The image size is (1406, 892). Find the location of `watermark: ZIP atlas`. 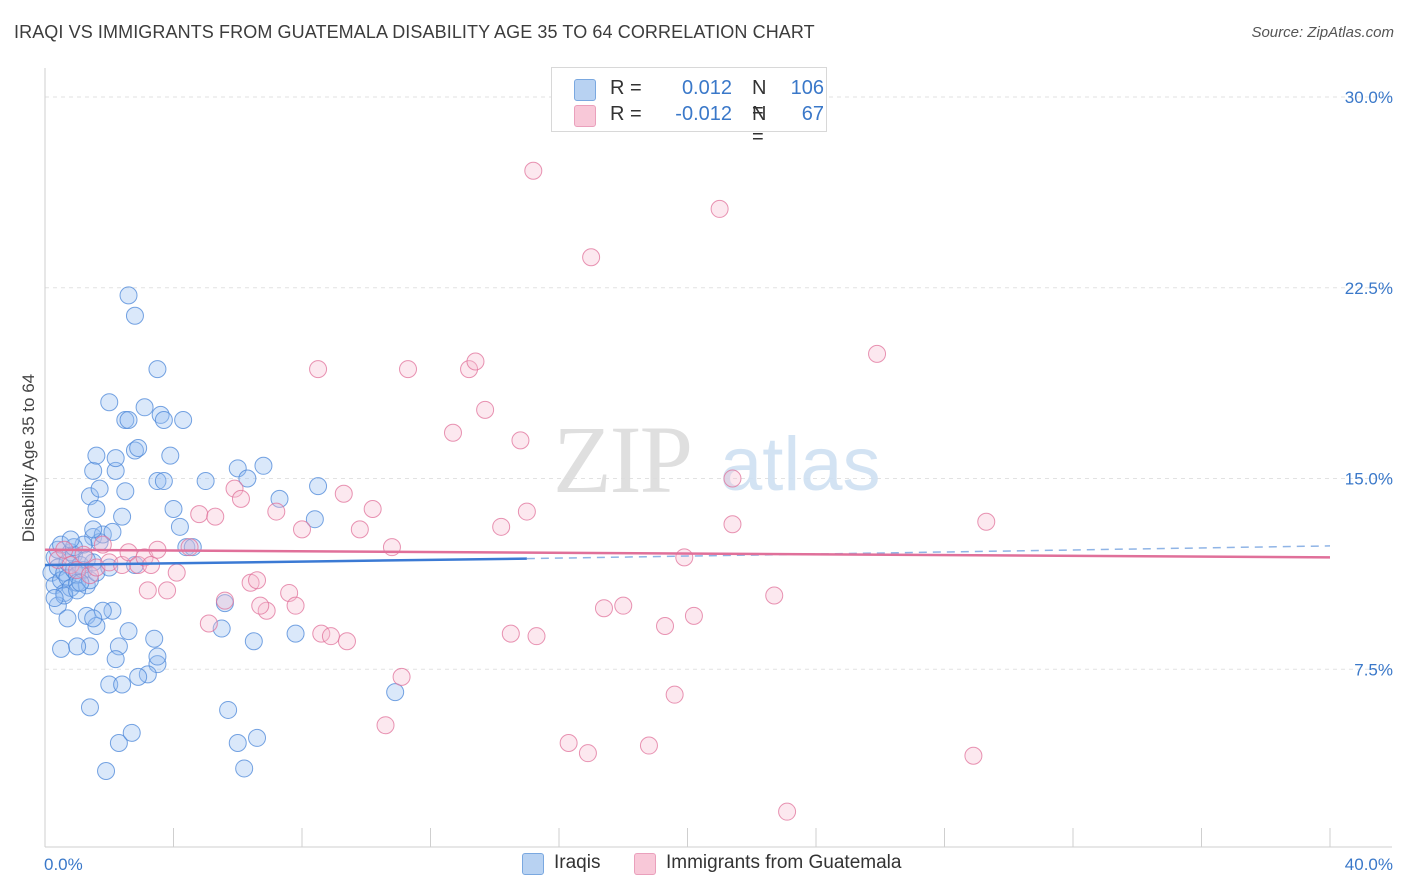

watermark: ZIP atlas is located at coordinates (717, 459).